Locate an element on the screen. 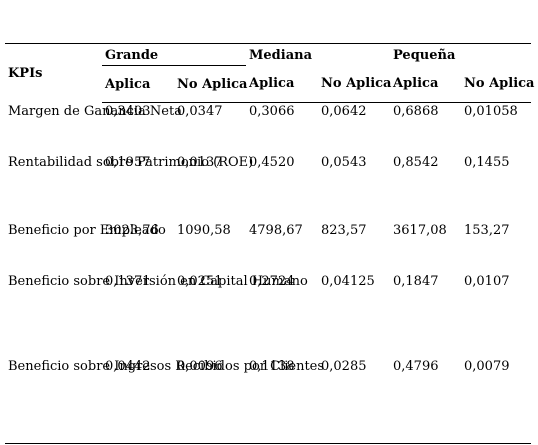  table-cell: 3617,08 is located at coordinates (420, 230).